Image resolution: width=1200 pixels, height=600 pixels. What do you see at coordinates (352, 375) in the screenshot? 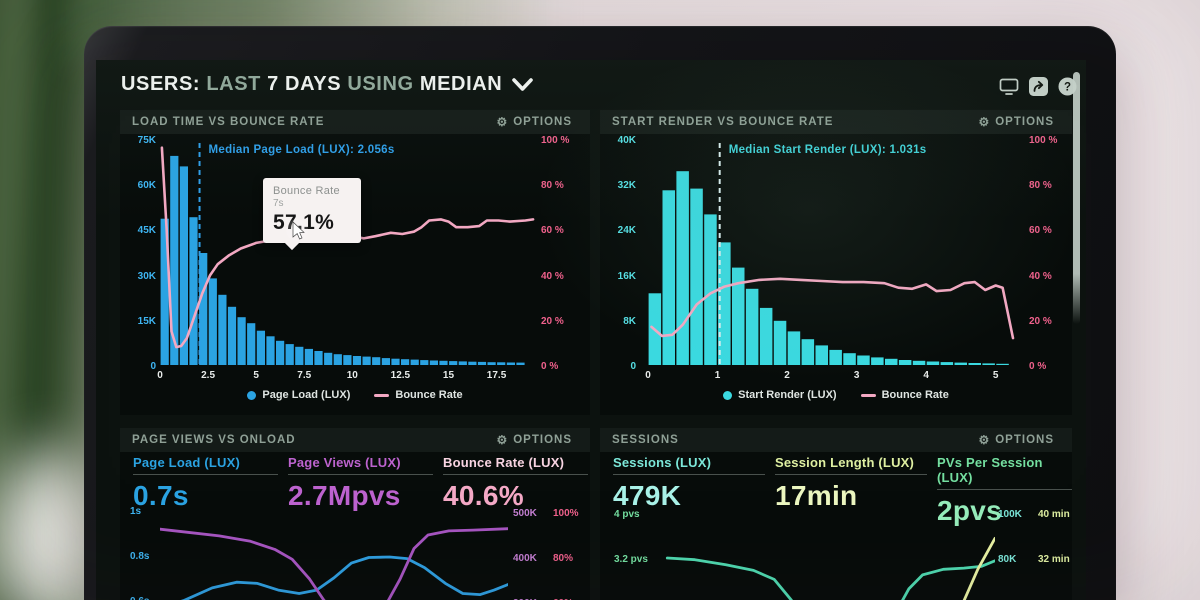
I see `axis-tick: 10` at bounding box center [352, 375].